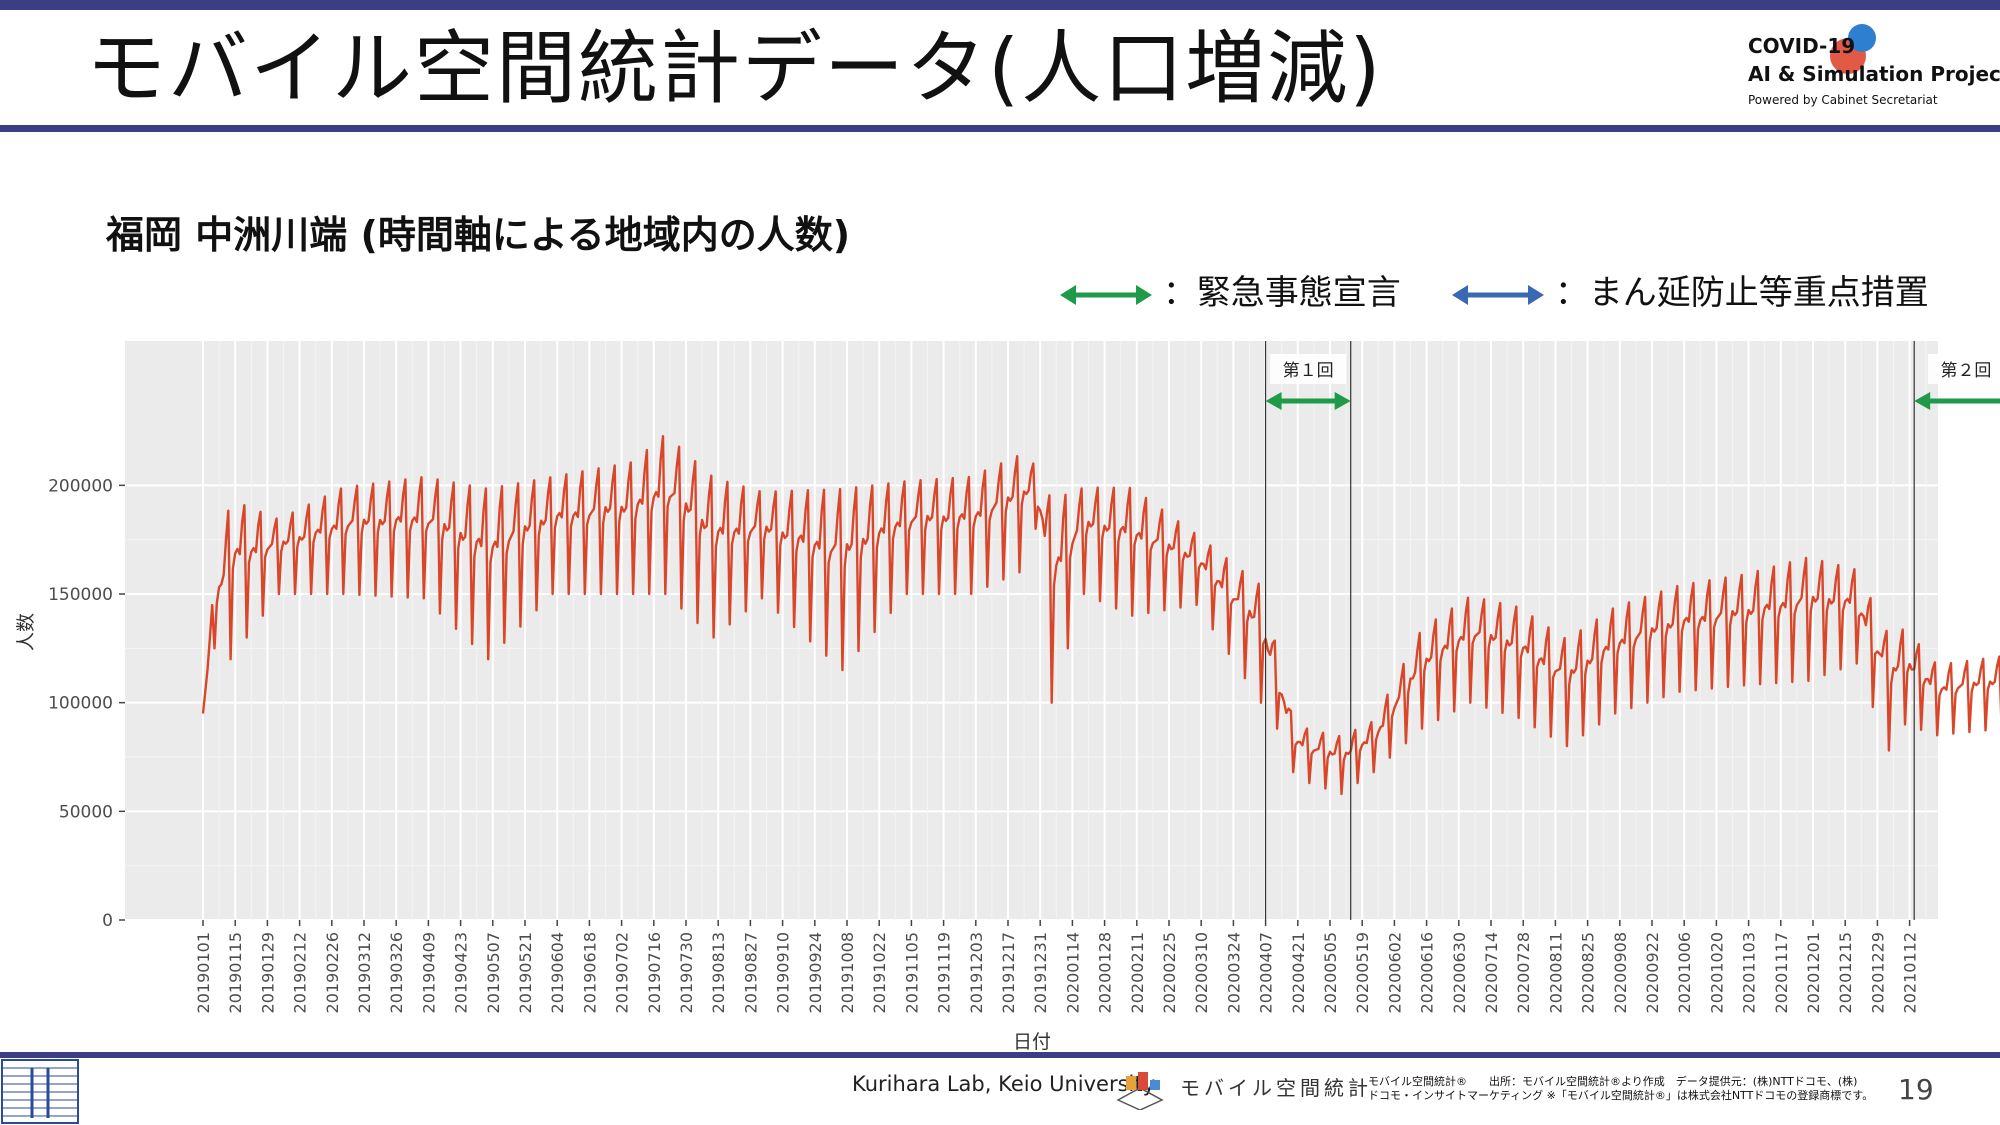  Describe the element at coordinates (525, 972) in the screenshot. I see `x-tick-label: 20190521` at that location.